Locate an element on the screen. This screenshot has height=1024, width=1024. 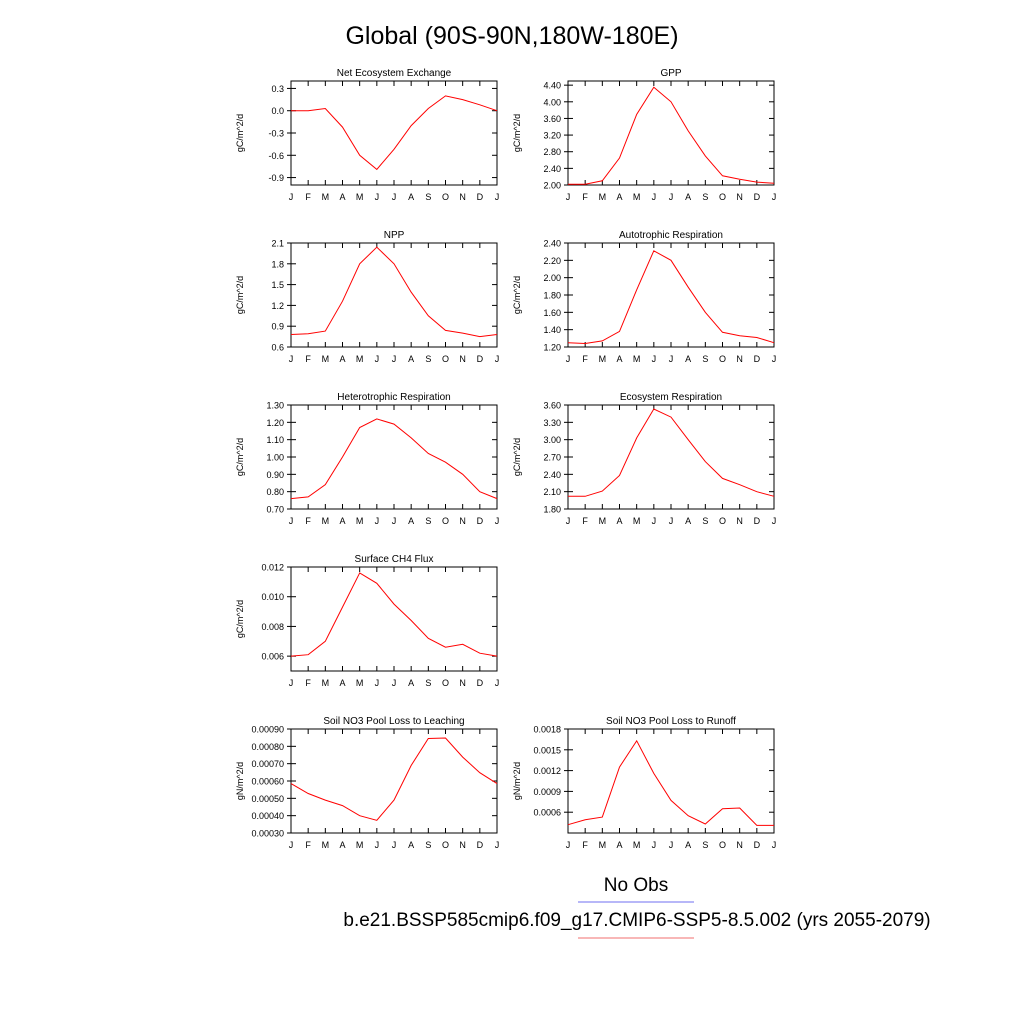
y-tick-label: 0.010 is located at coordinates (272, 597).